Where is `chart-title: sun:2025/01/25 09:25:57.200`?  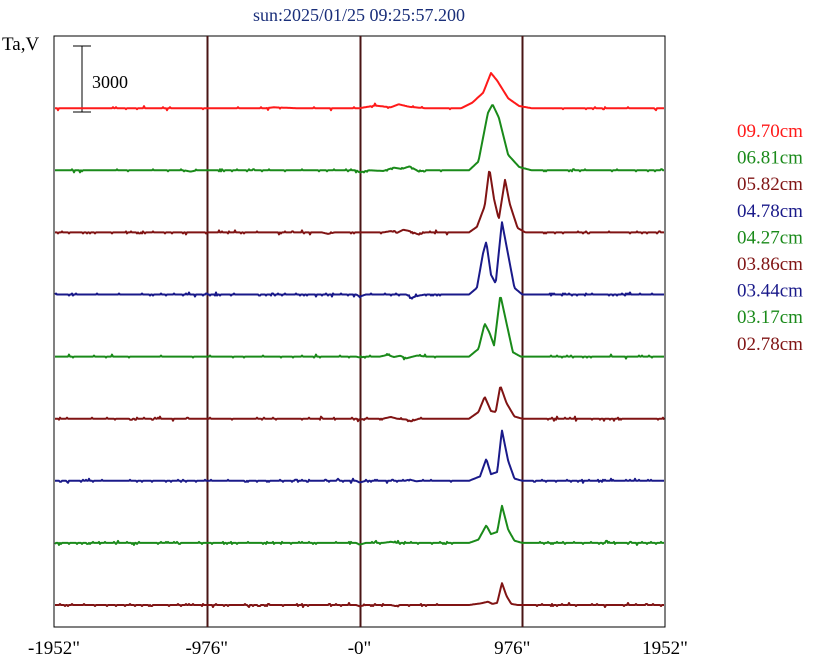 chart-title: sun:2025/01/25 09:25:57.200 is located at coordinates (359, 15).